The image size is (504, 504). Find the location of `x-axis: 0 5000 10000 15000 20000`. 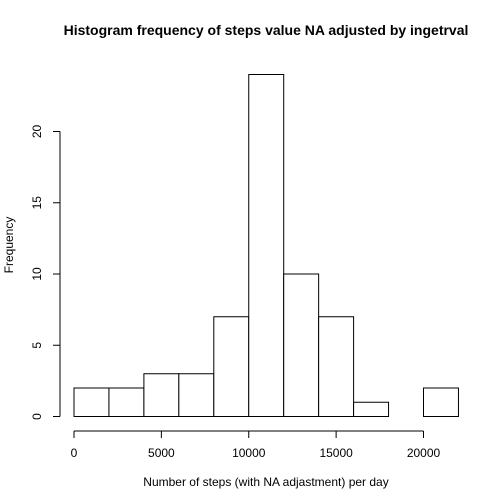

x-axis: 0 5000 10000 15000 20000 is located at coordinates (256, 445).